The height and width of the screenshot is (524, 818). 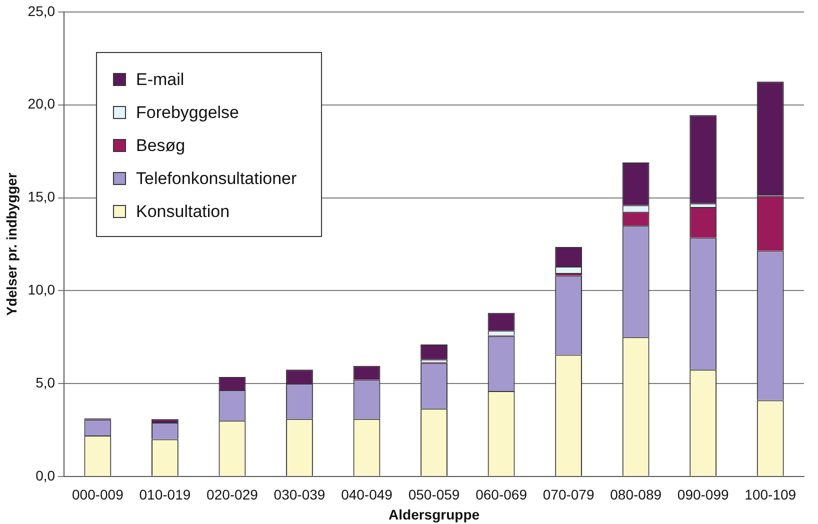 I want to click on x-tick-label: 100-109, so click(x=770, y=494).